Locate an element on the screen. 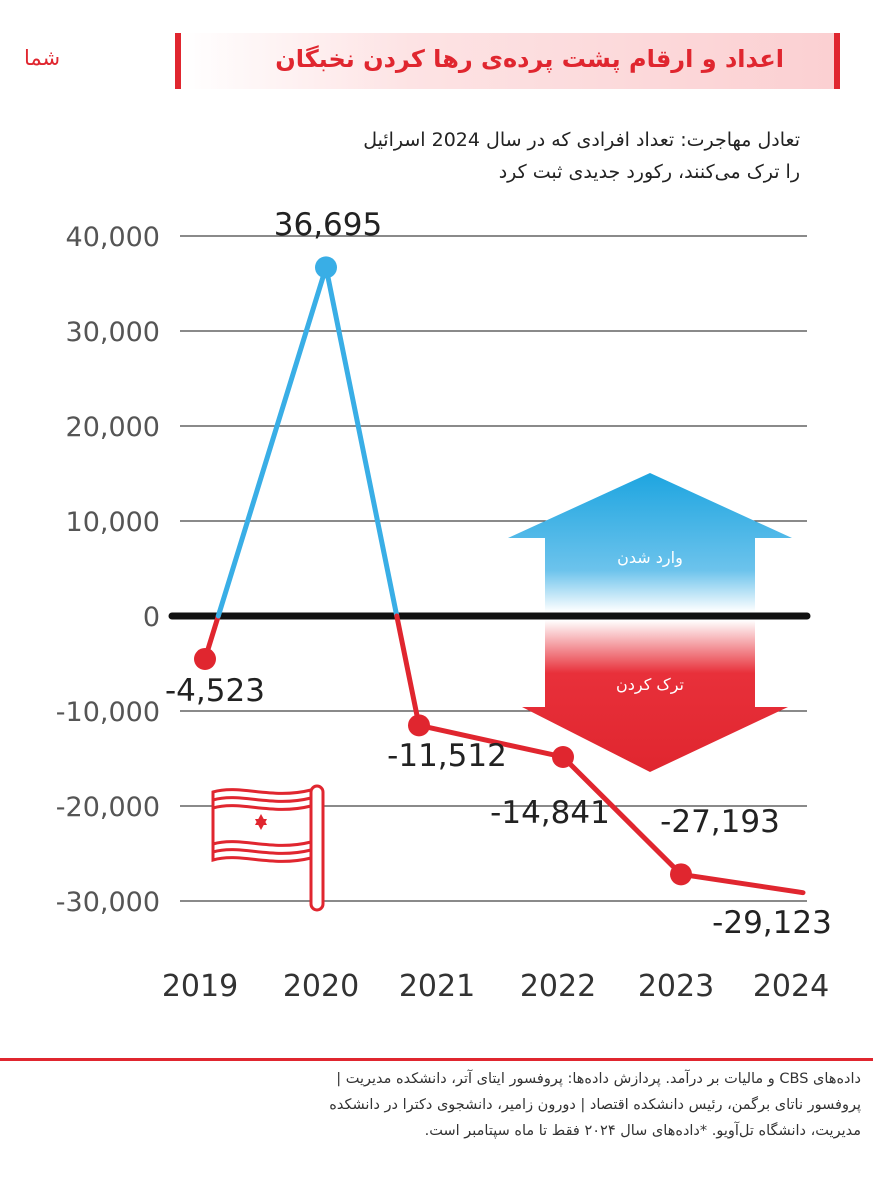 This screenshot has height=1179, width=873. data-label: -4,523 is located at coordinates (215, 691).